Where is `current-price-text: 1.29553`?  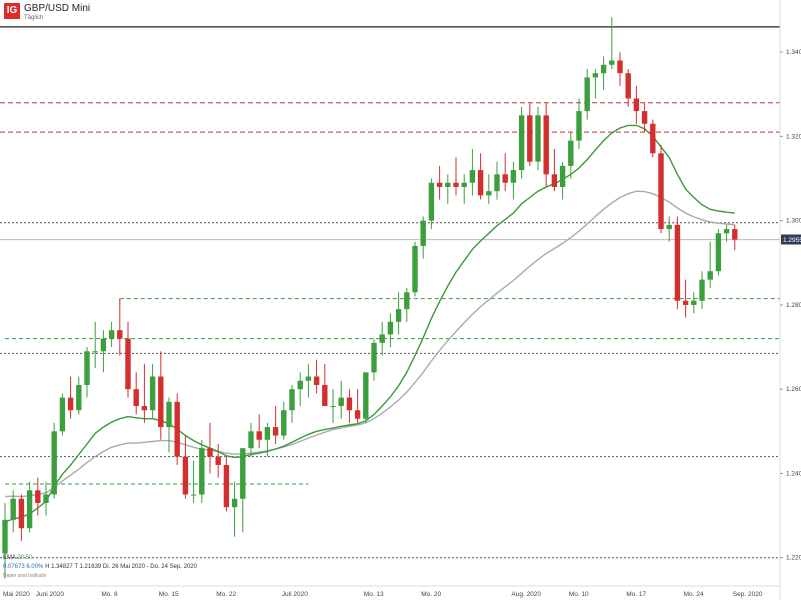 current-price-text: 1.29553 is located at coordinates (792, 240).